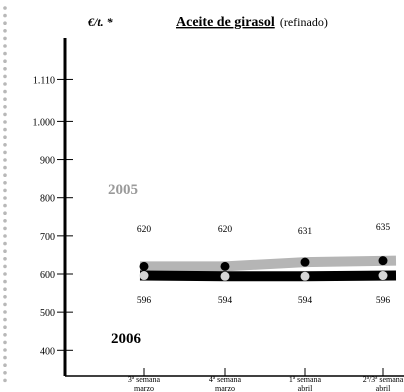  I want to click on data-label-2005: 635, so click(383, 228).